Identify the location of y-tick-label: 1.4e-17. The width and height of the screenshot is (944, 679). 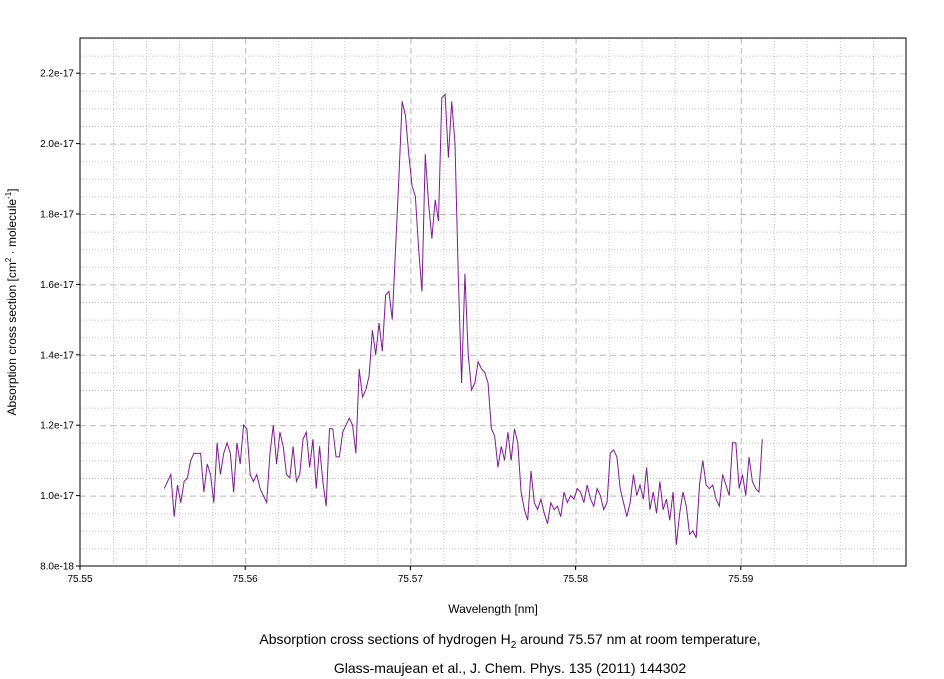
(57, 355).